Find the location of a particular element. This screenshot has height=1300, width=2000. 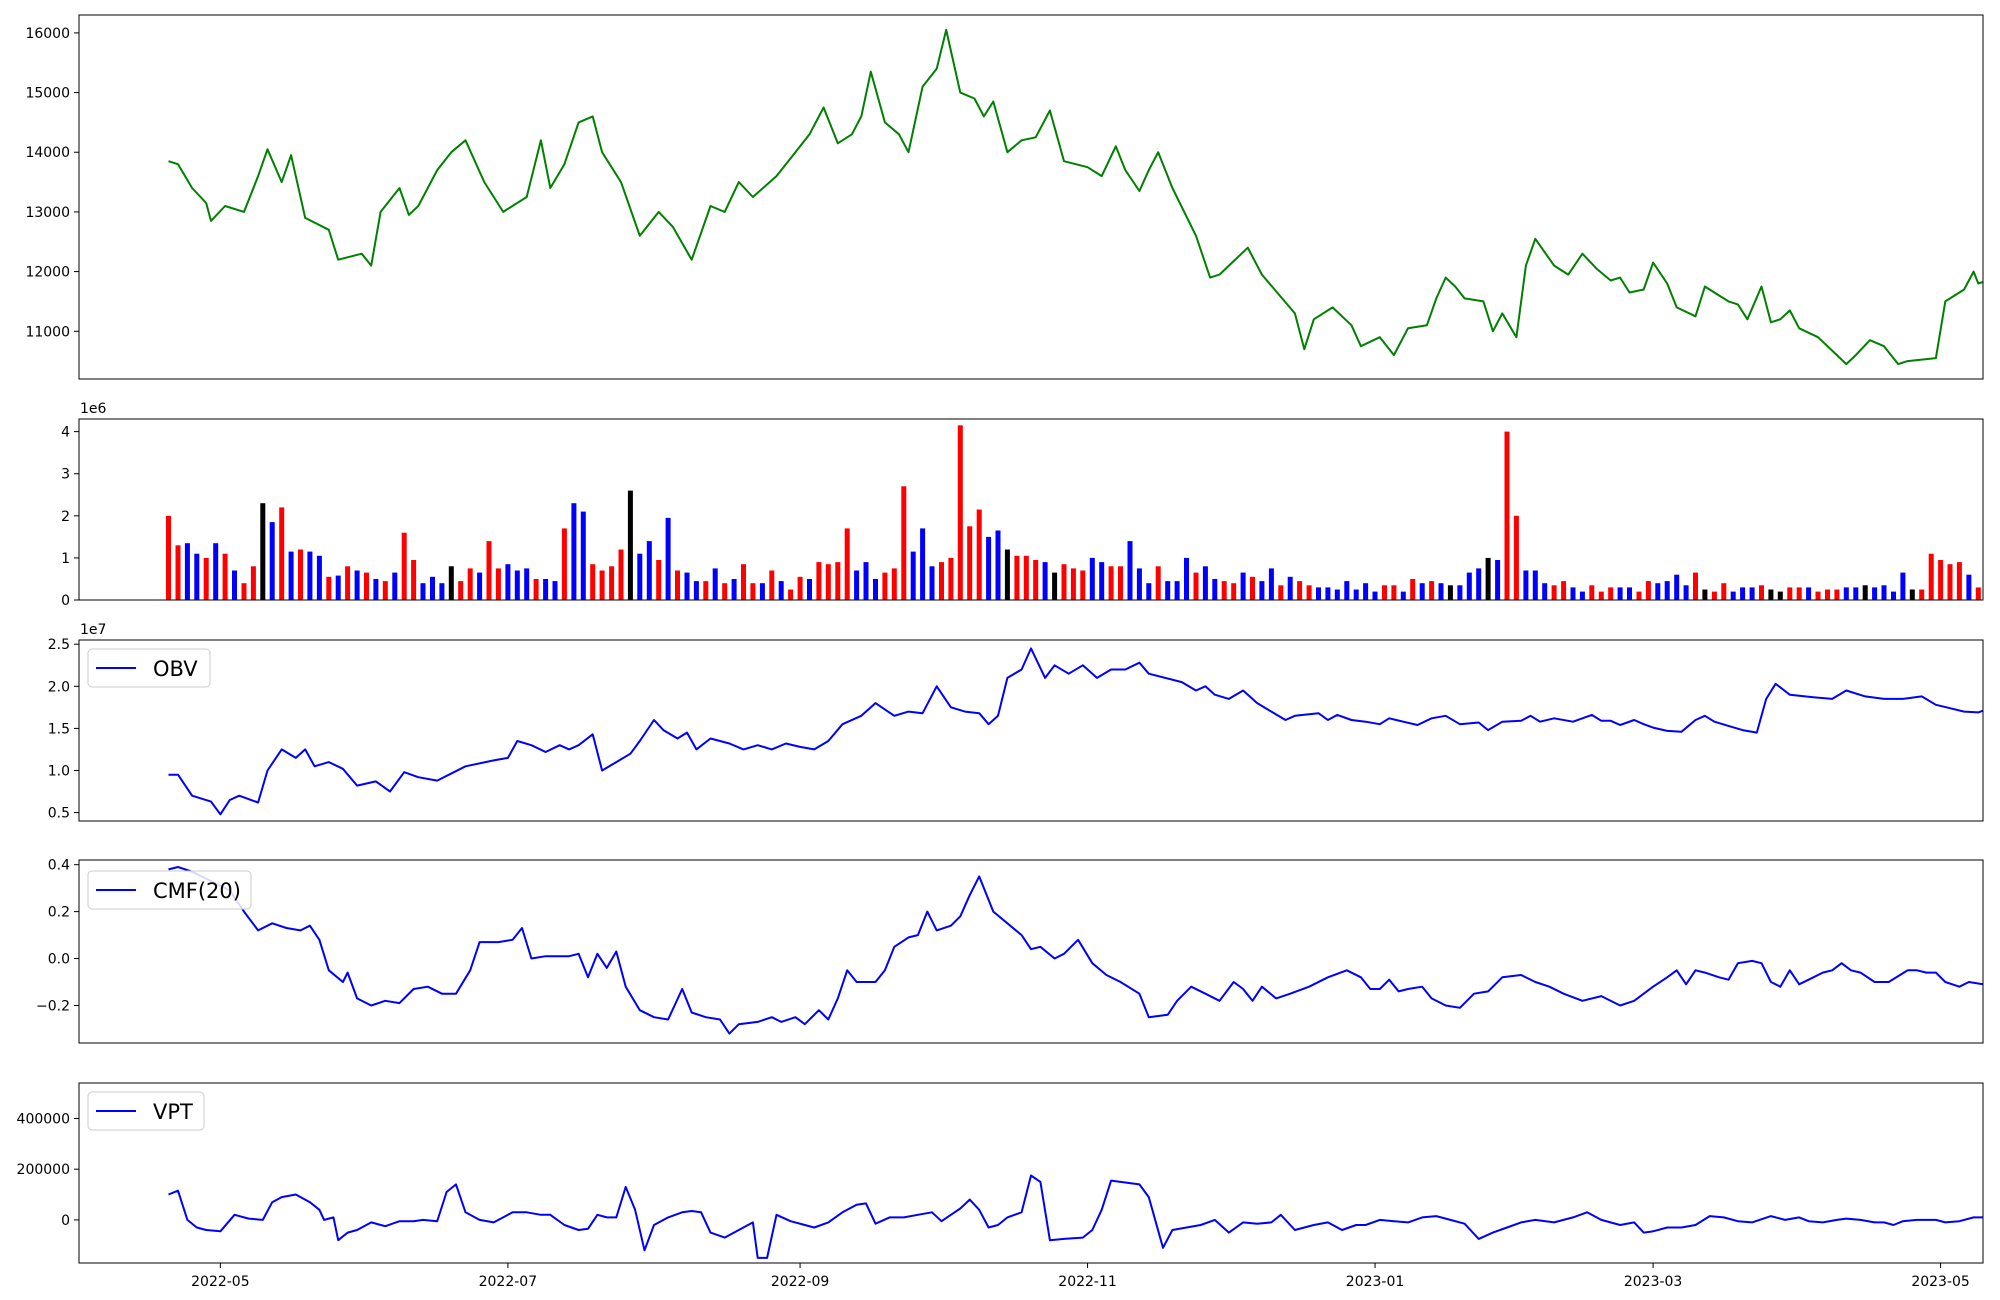

price-ytick-label: 16000 is located at coordinates (47, 34).